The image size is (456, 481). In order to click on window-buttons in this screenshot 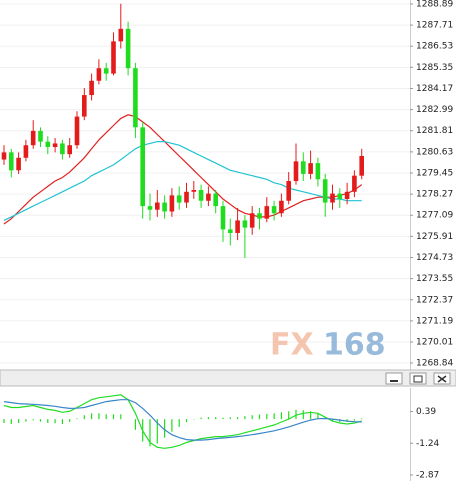, I will do `click(418, 378)`.